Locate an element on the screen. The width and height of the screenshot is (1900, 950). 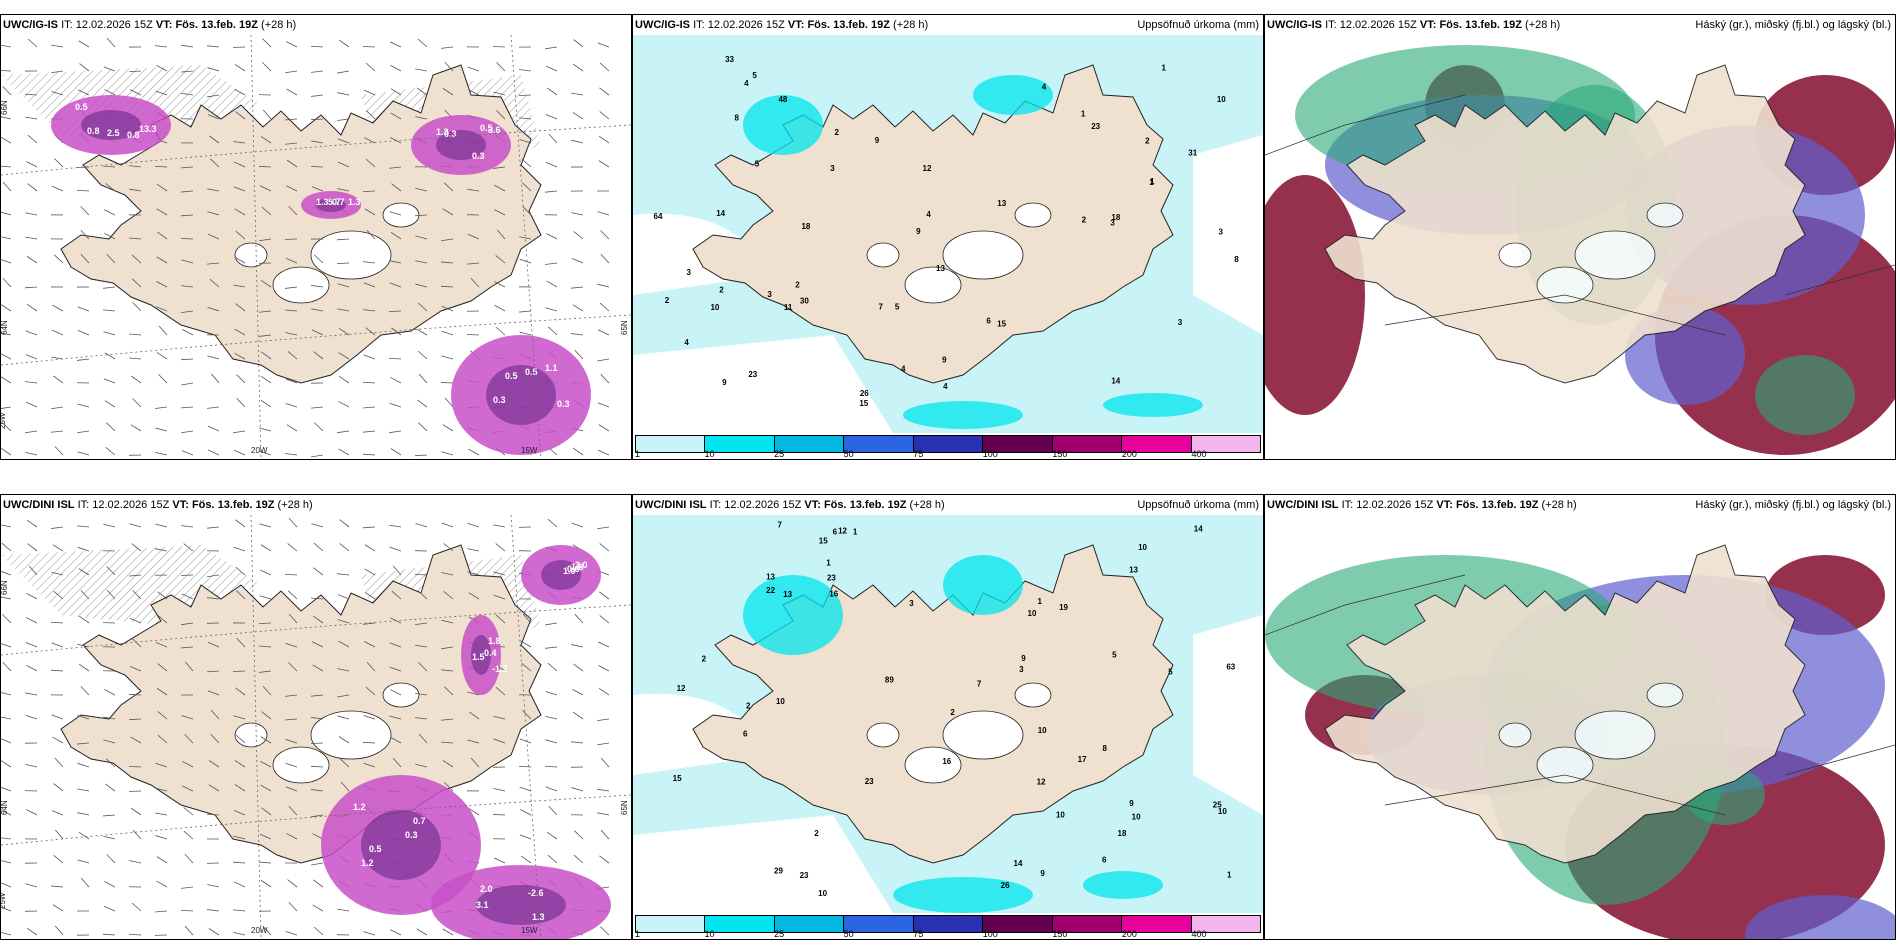
lead-time: (+28 h) is located at coordinates (927, 505).